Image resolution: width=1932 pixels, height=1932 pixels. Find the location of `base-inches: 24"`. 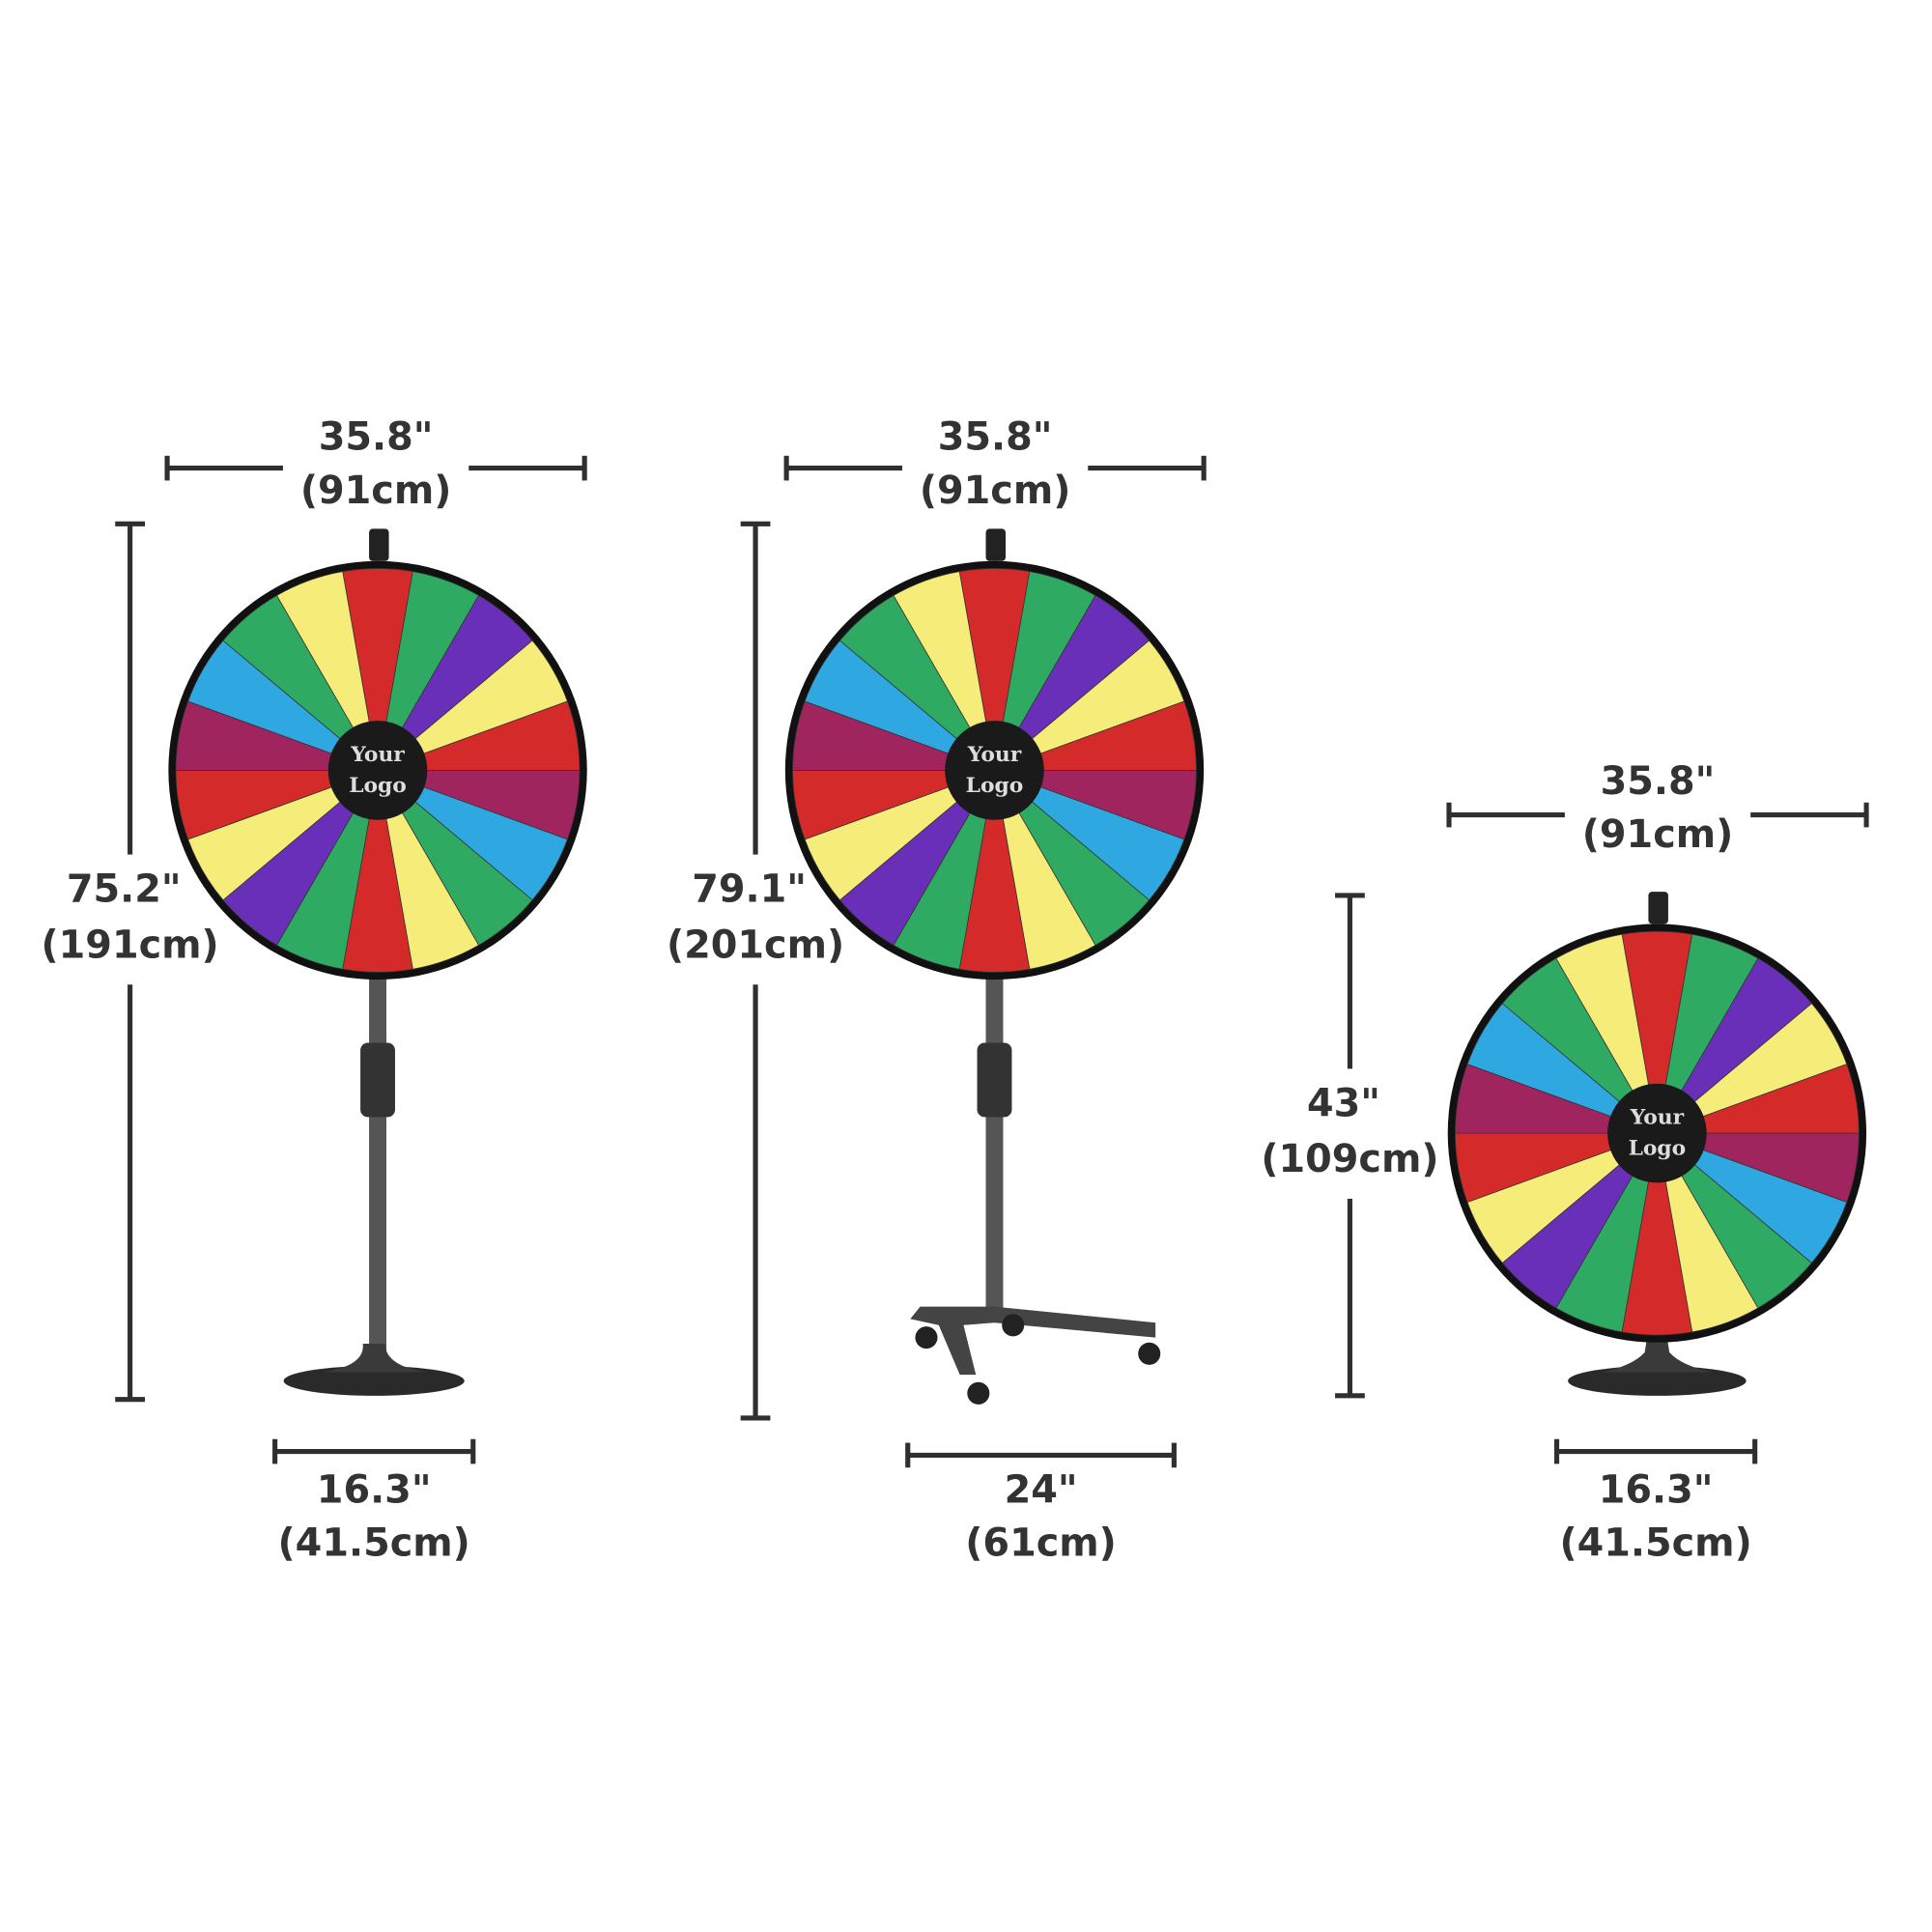

base-inches: 24" is located at coordinates (1041, 1489).